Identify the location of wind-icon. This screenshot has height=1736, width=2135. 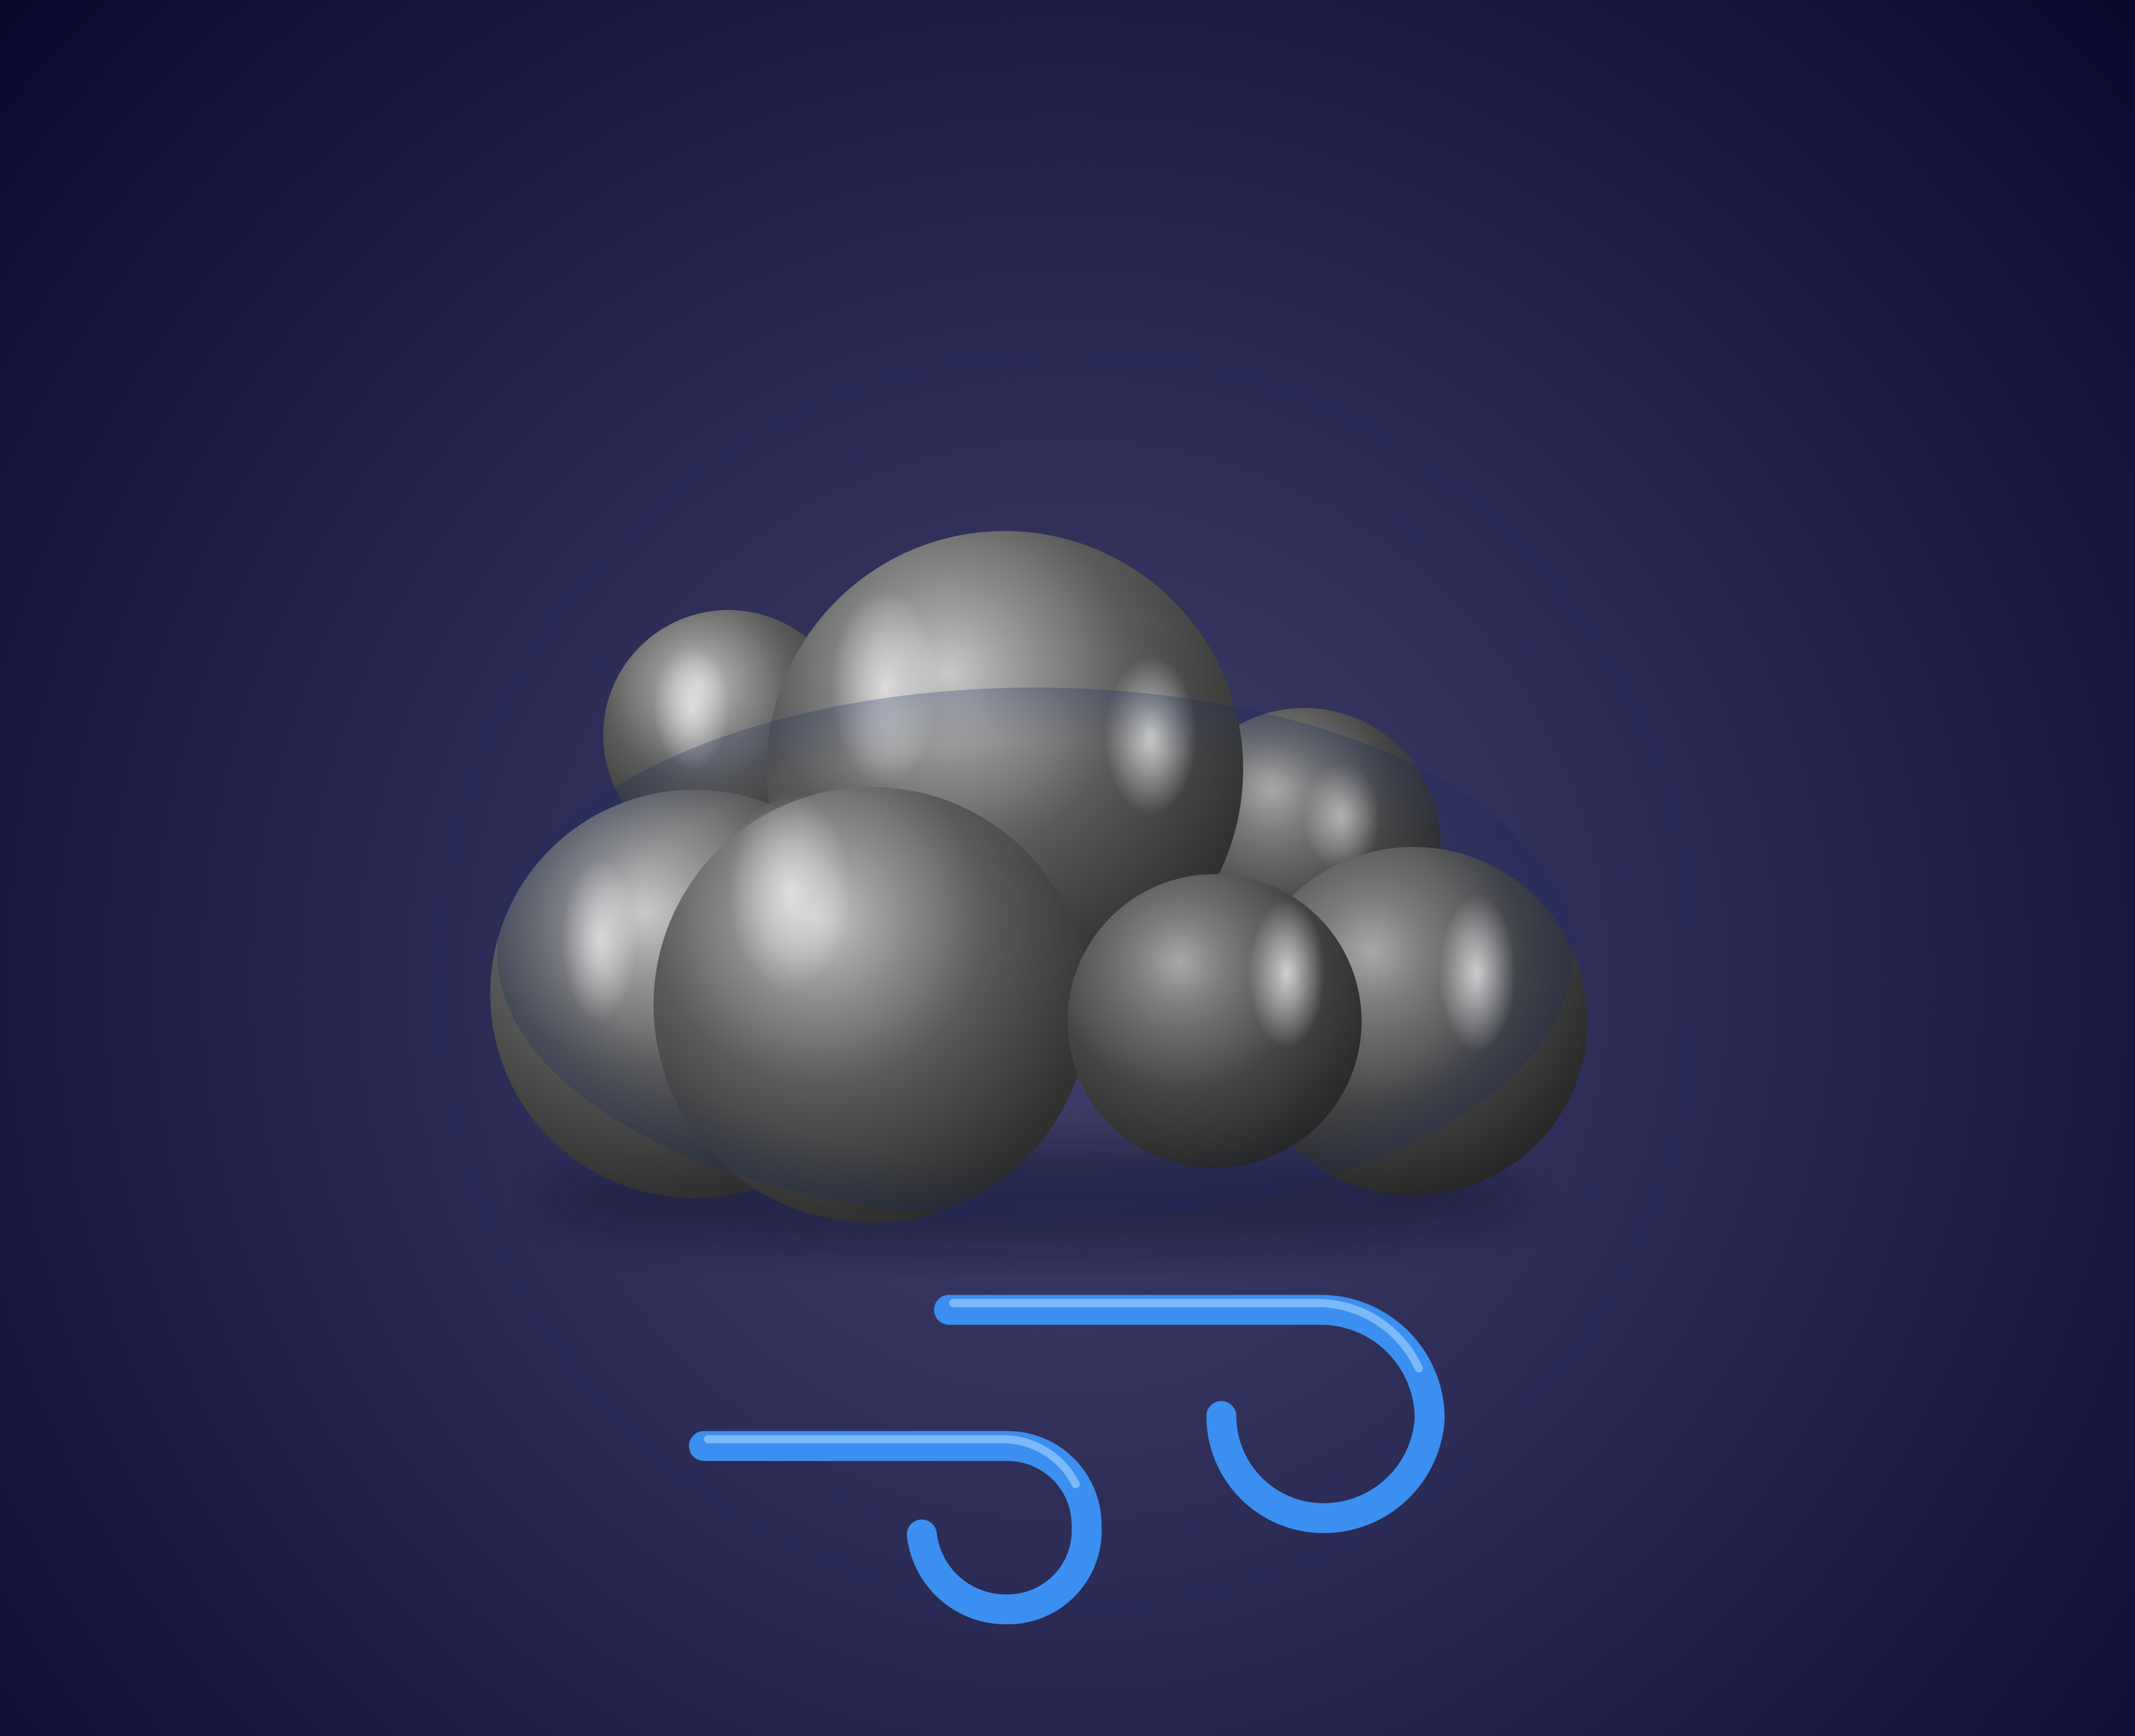
(977, 1460).